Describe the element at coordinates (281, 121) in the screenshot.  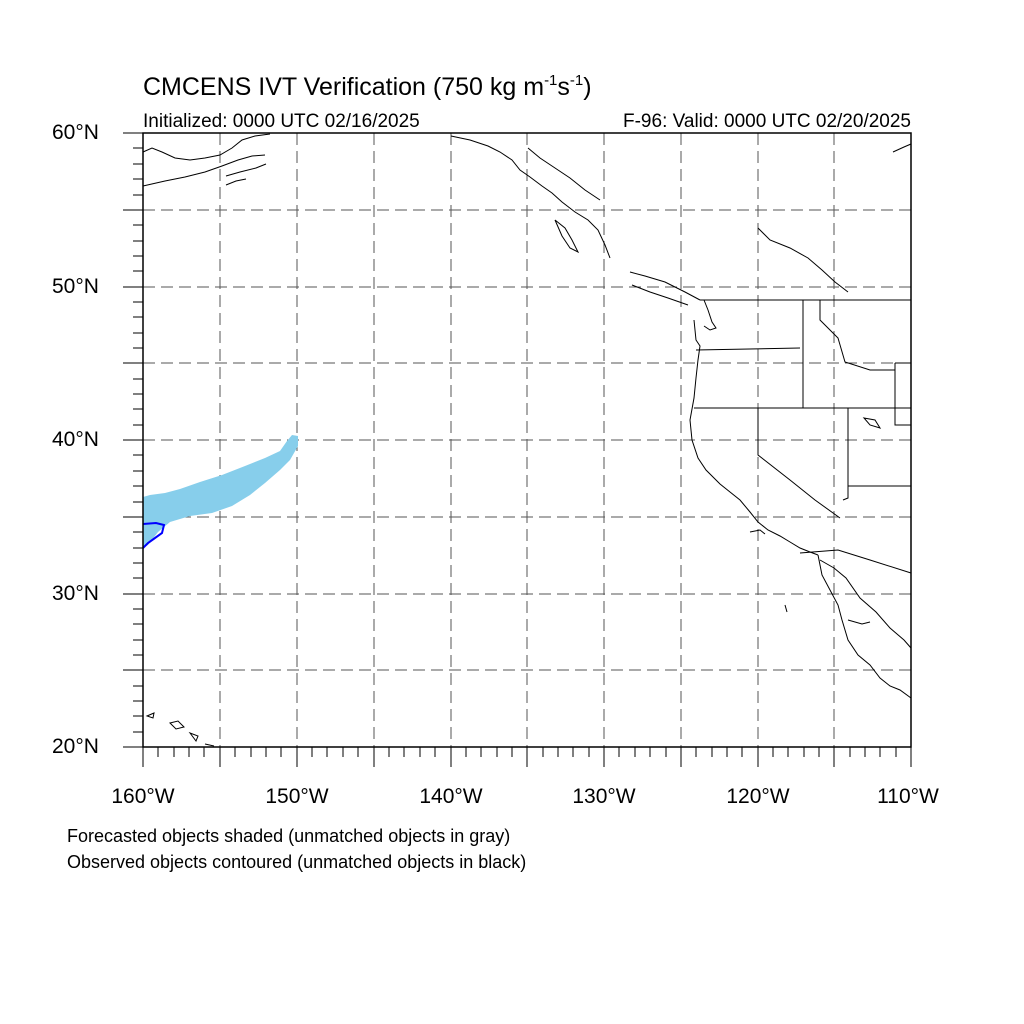
I see `initialized-label: Initialized: 0000 UTC 02/16/2025` at that location.